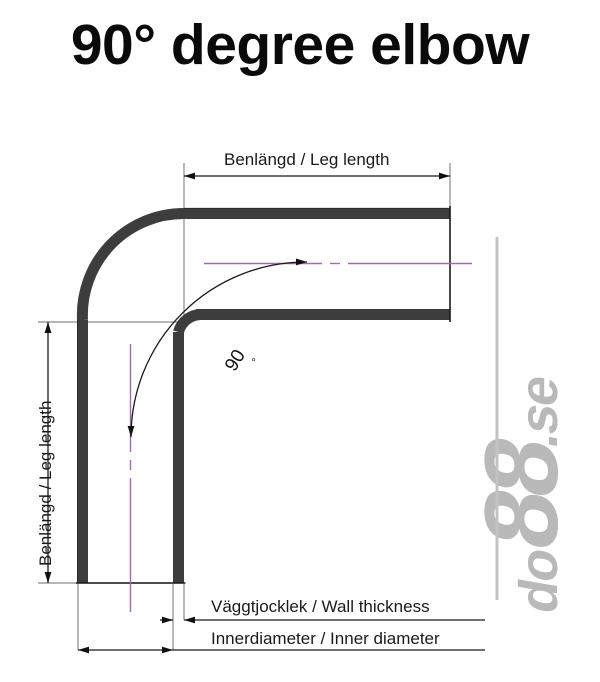 The image size is (600, 682). What do you see at coordinates (45, 483) in the screenshot?
I see `dimension-label-leg-length-left: Benlängd / Leg length` at bounding box center [45, 483].